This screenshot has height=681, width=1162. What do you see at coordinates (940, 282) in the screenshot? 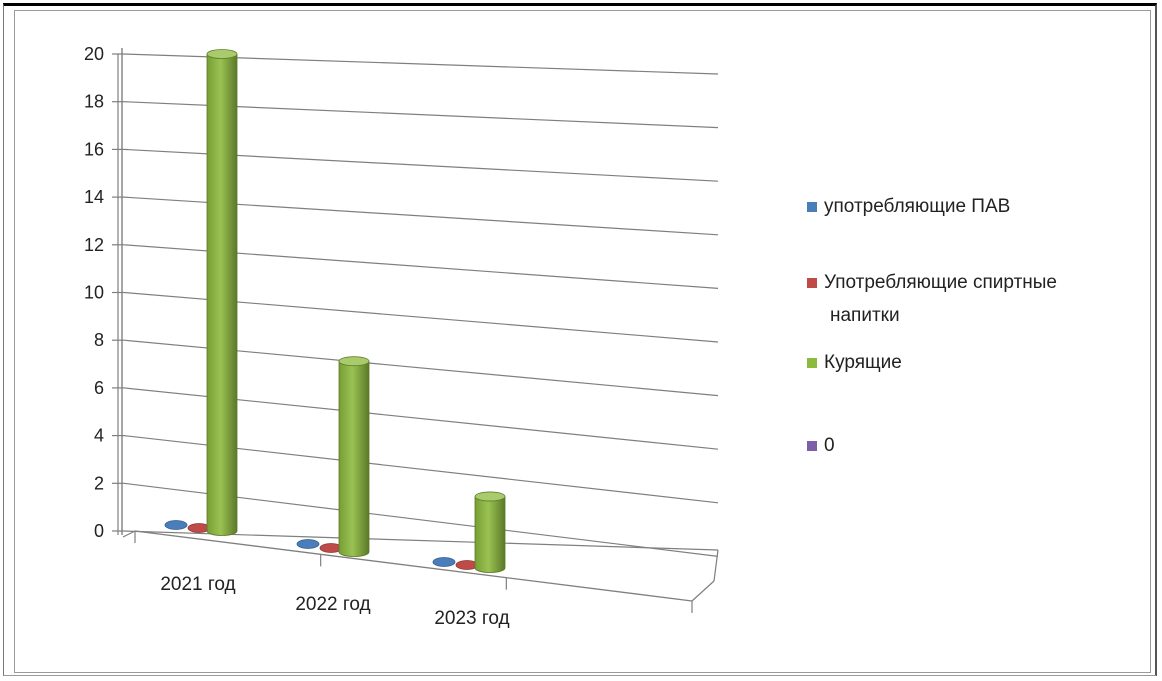
I see `legend-label: Употребляющие спиртные` at bounding box center [940, 282].